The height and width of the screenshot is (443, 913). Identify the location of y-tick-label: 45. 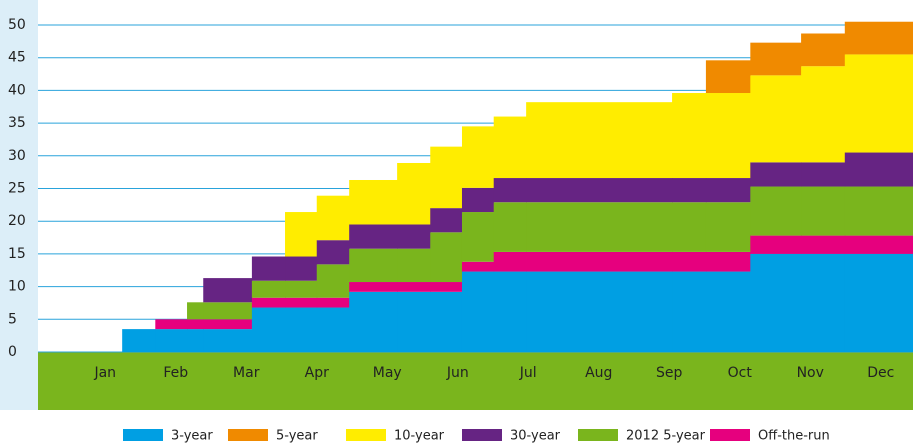
(17, 58).